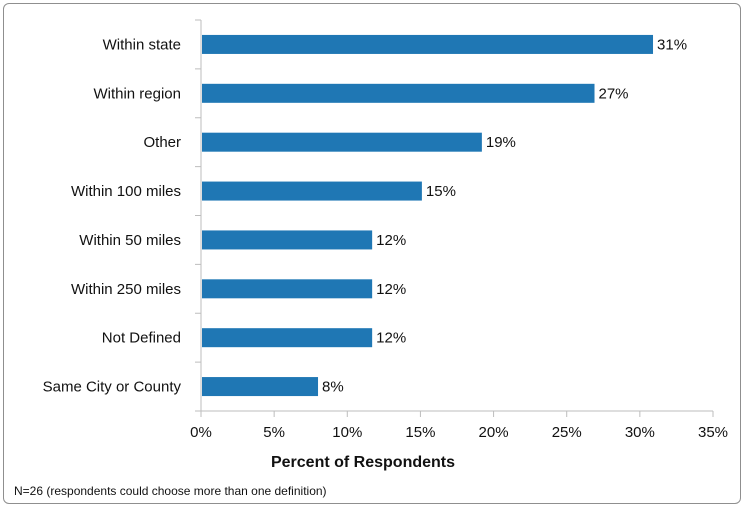 The height and width of the screenshot is (507, 744). I want to click on category-label: Within 50 miles, so click(130, 240).